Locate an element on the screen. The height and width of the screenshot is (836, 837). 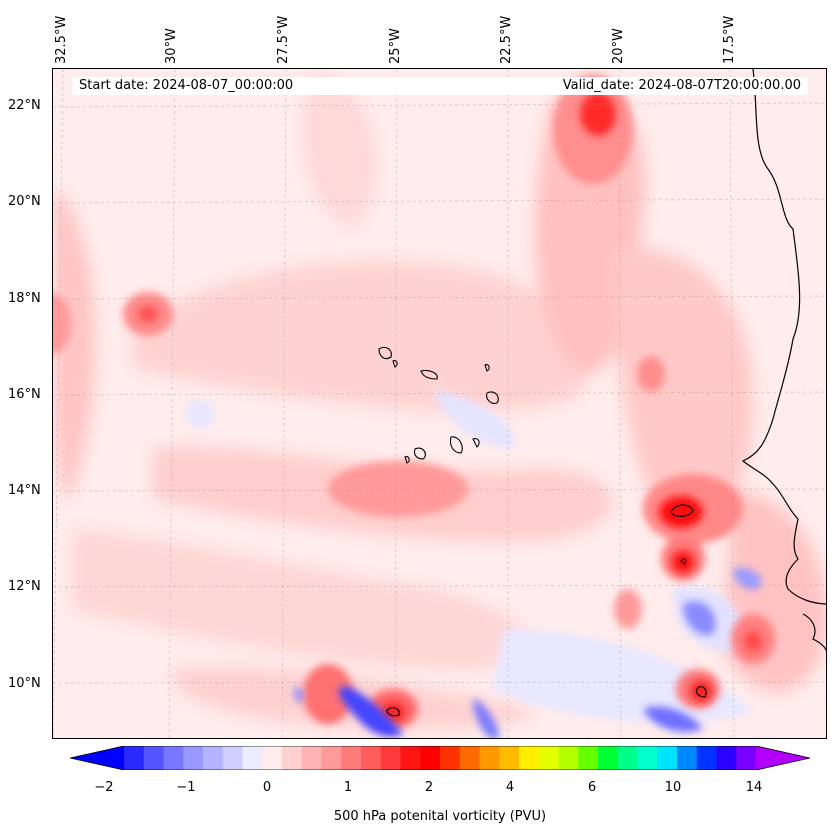
lon-label: 27.5°W is located at coordinates (283, 39).